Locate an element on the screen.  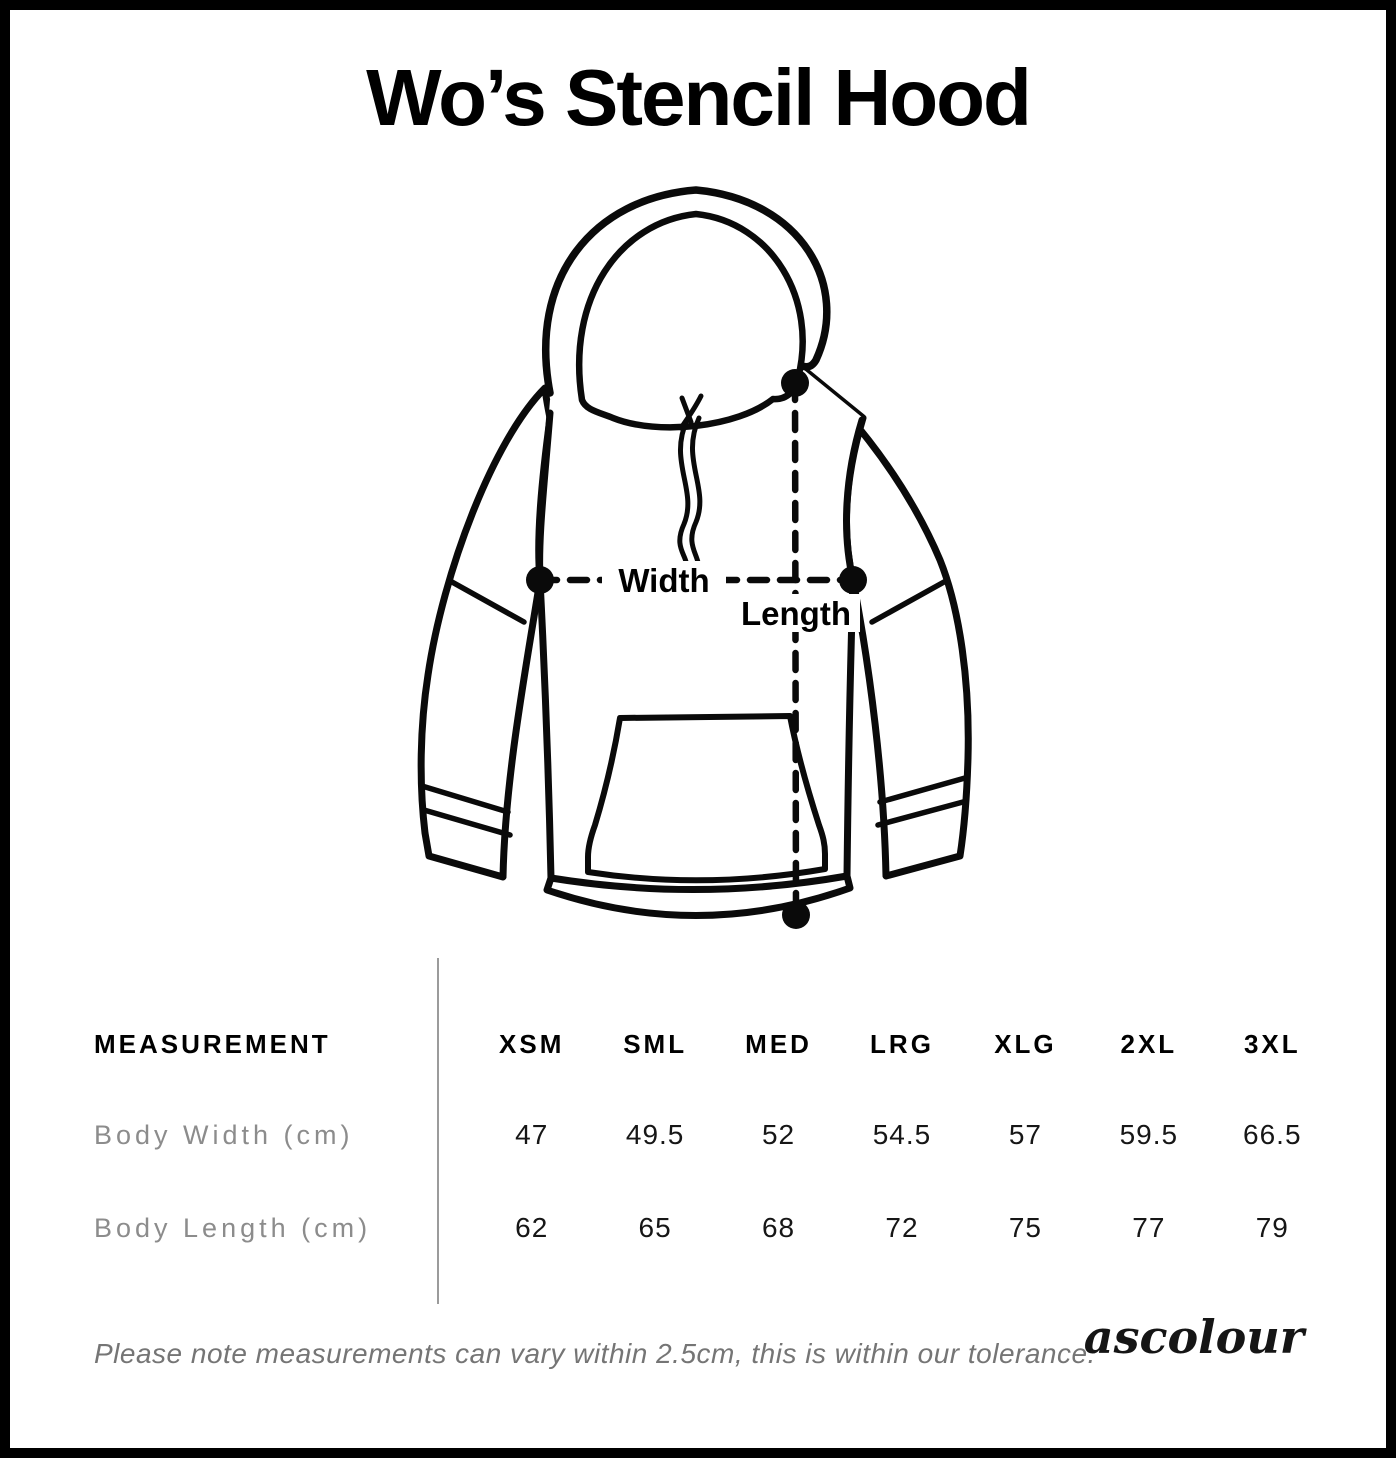
hoodie-drawstring-right is located at coordinates (696, 495).